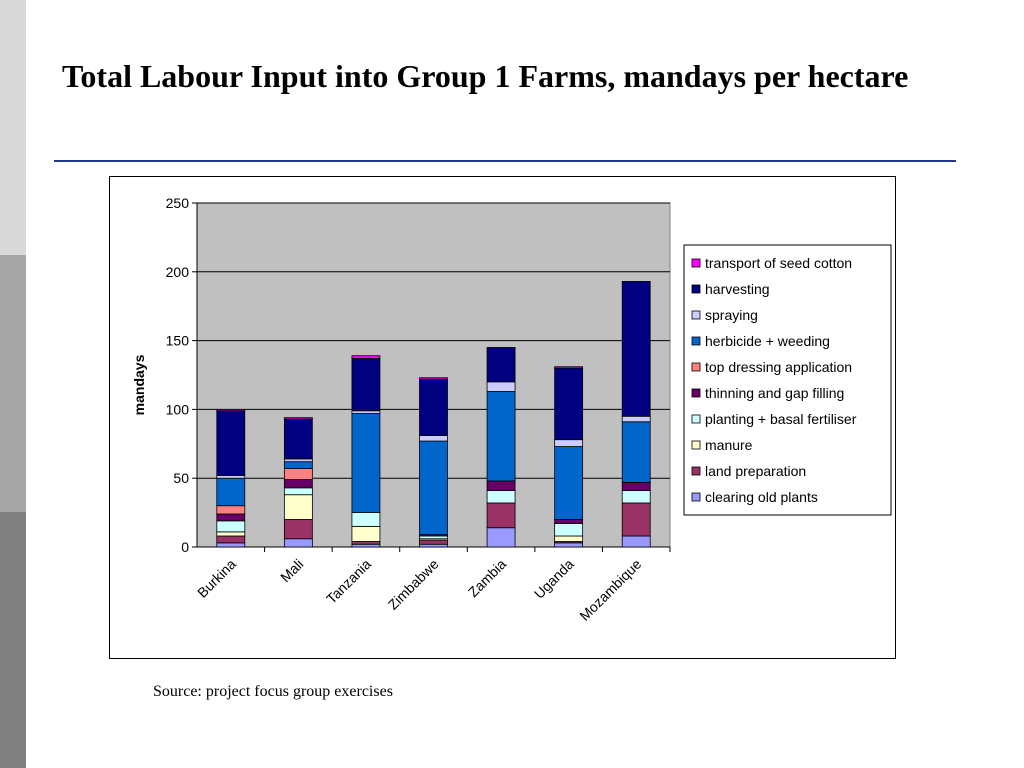 This screenshot has height=768, width=1024. I want to click on legend-label: manure, so click(729, 445).